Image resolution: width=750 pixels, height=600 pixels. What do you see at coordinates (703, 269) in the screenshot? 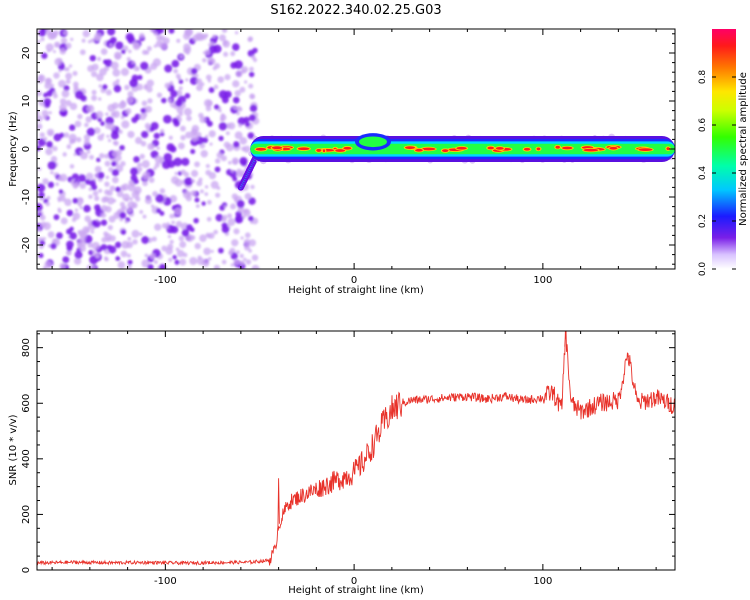
I see `colorbar-tick-label: 0.0` at bounding box center [703, 269].